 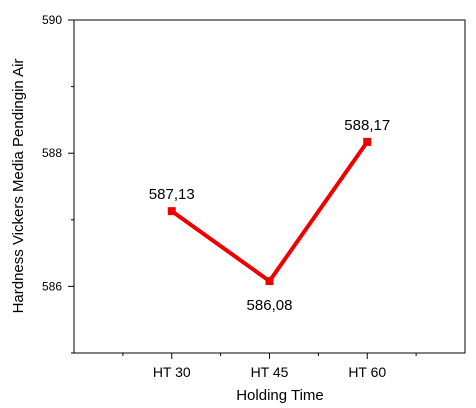 I want to click on data-label: 587,13, so click(x=172, y=194).